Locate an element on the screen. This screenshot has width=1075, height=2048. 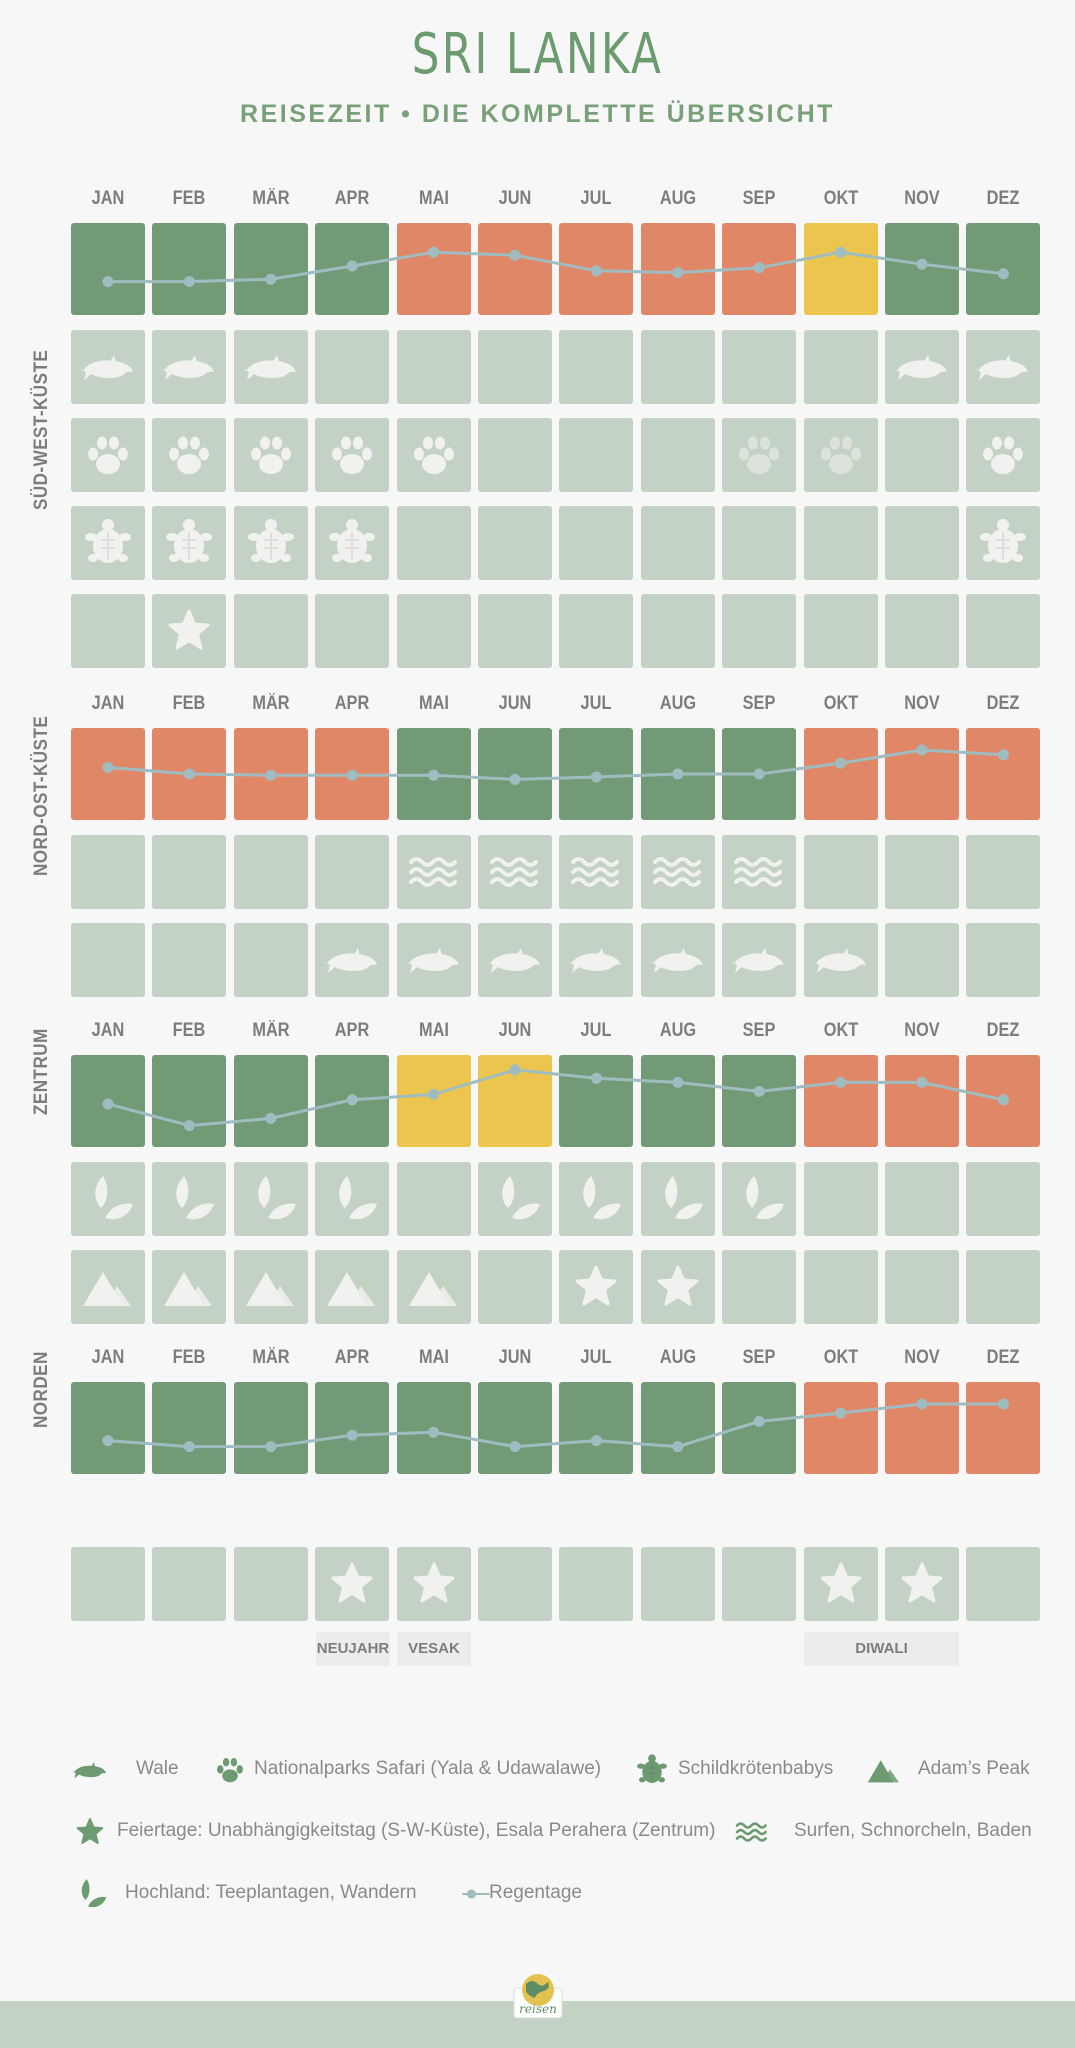
month-label: MAI is located at coordinates (433, 198).